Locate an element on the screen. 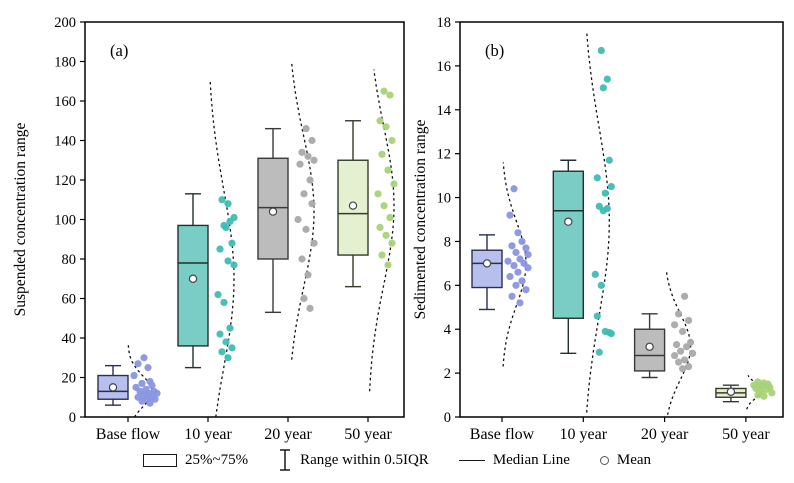  y-tick-label: 140 is located at coordinates (65, 142).